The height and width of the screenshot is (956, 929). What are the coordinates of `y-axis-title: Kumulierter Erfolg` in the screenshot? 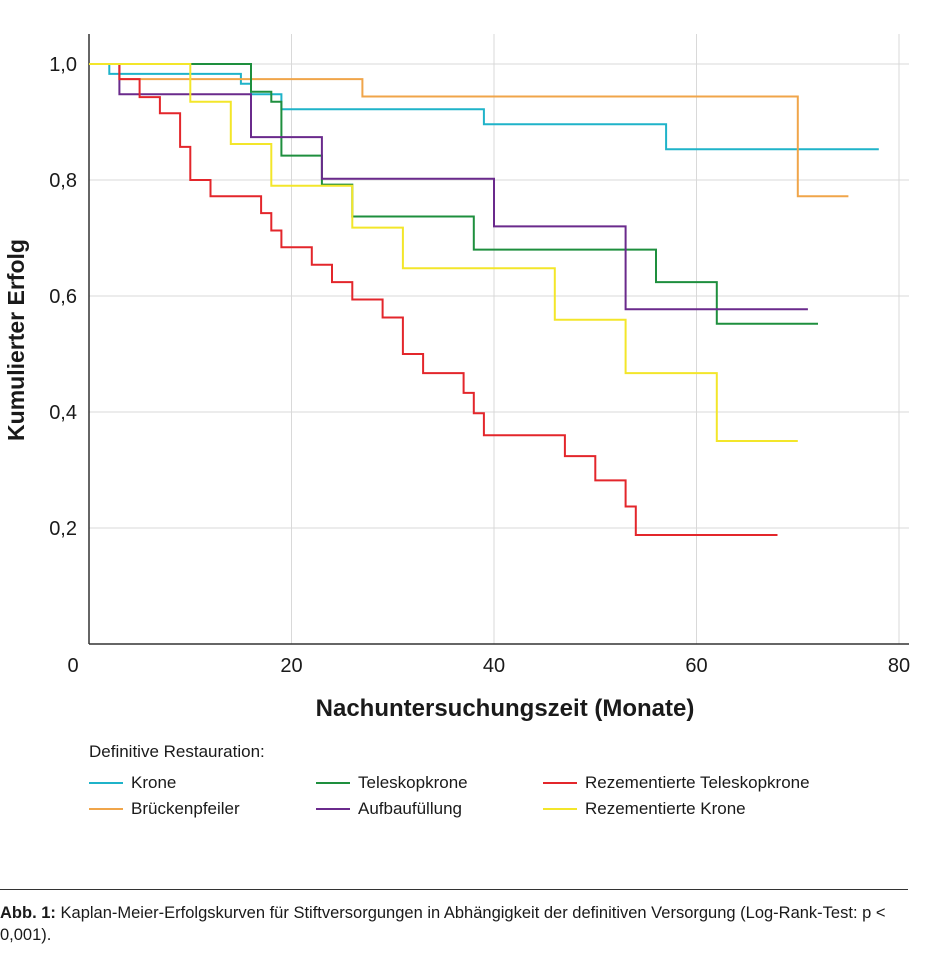 It's located at (16, 340).